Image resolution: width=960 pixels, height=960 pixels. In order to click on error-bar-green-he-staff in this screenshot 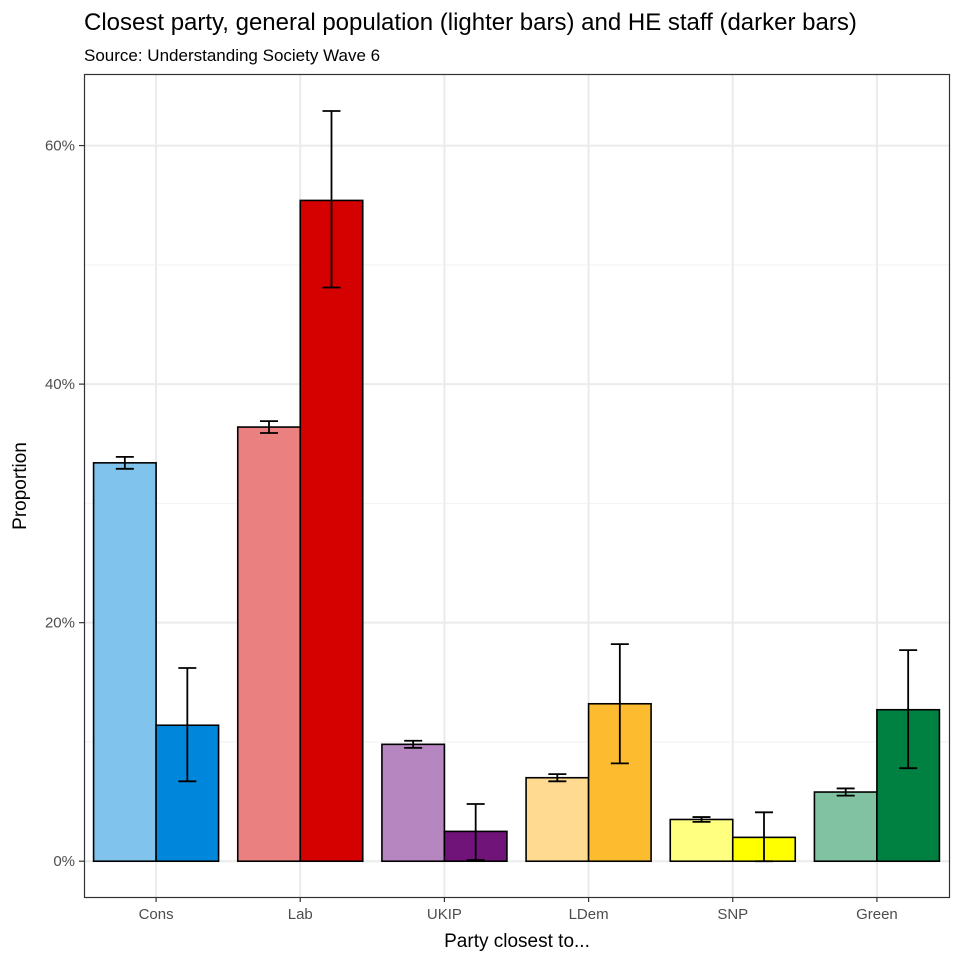, I will do `click(908, 709)`.